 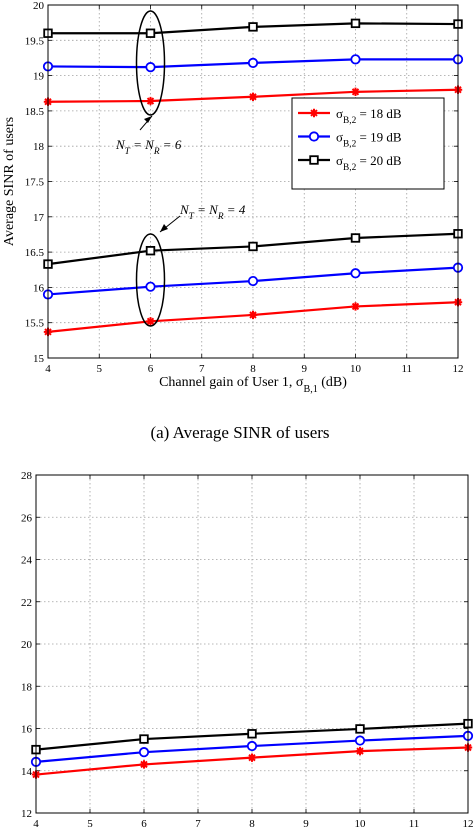 I want to click on x-axis-title: Channel gain of User 1, σB,1 (dB), so click(x=253, y=385).